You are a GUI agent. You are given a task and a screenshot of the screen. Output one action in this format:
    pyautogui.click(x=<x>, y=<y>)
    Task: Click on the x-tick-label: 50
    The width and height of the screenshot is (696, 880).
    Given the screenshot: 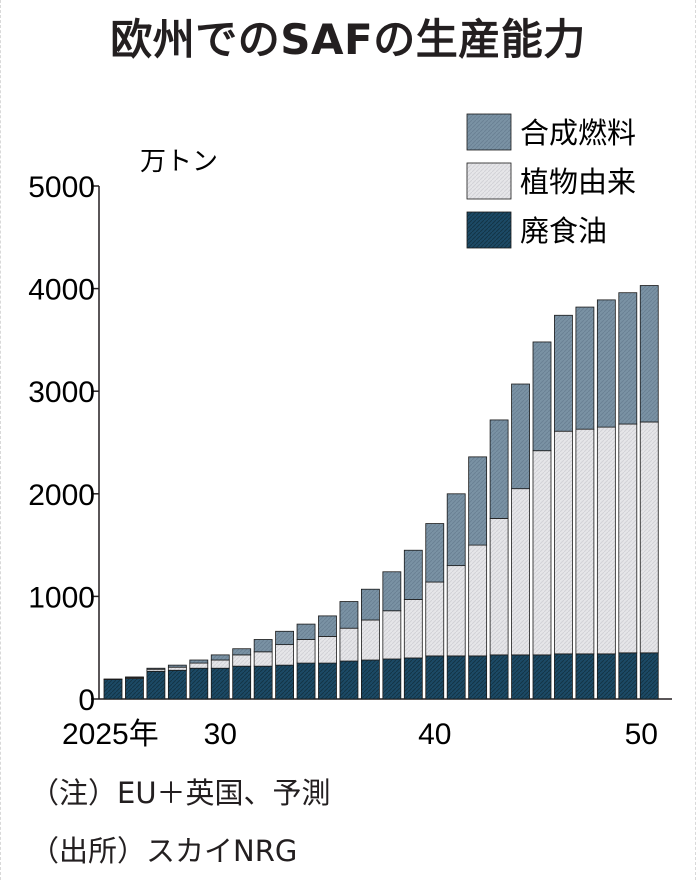 What is the action you would take?
    pyautogui.click(x=641, y=734)
    